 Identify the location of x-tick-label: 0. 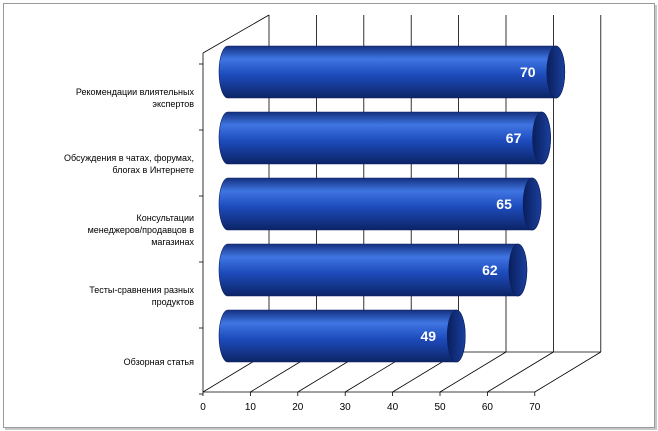
(203, 407).